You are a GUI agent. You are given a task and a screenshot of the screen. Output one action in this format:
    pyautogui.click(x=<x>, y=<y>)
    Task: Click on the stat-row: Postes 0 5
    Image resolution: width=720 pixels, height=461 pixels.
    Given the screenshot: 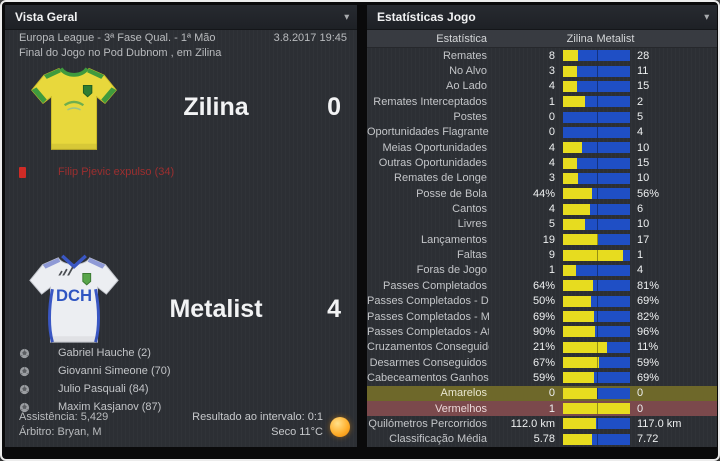 What is the action you would take?
    pyautogui.click(x=542, y=116)
    